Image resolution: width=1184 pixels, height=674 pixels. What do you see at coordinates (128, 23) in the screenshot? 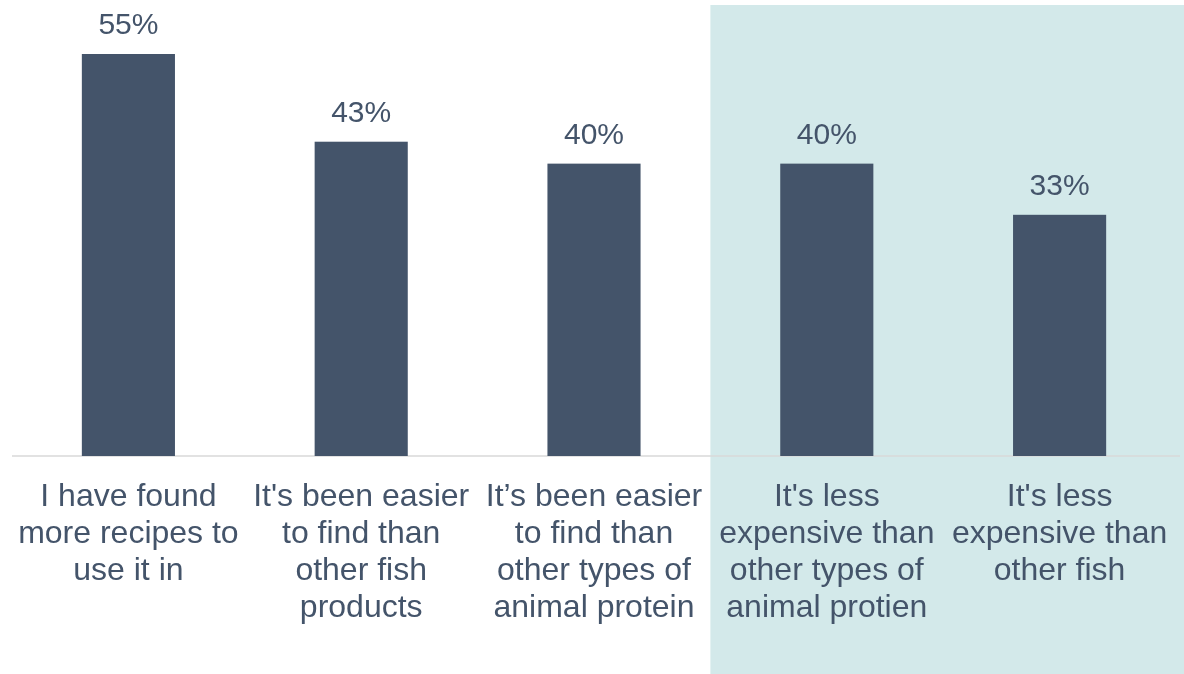
I see `data-label: 55%` at bounding box center [128, 23].